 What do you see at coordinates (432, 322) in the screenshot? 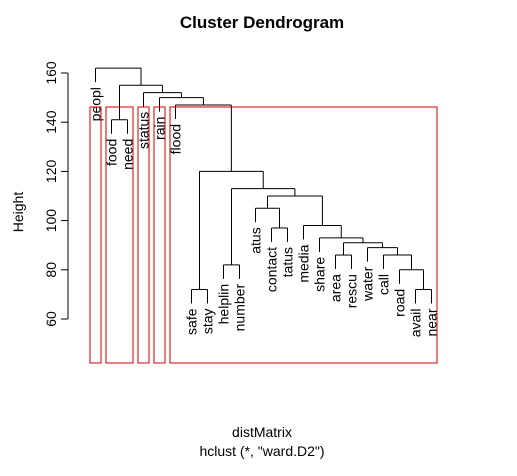
I see `leaf-label: near` at bounding box center [432, 322].